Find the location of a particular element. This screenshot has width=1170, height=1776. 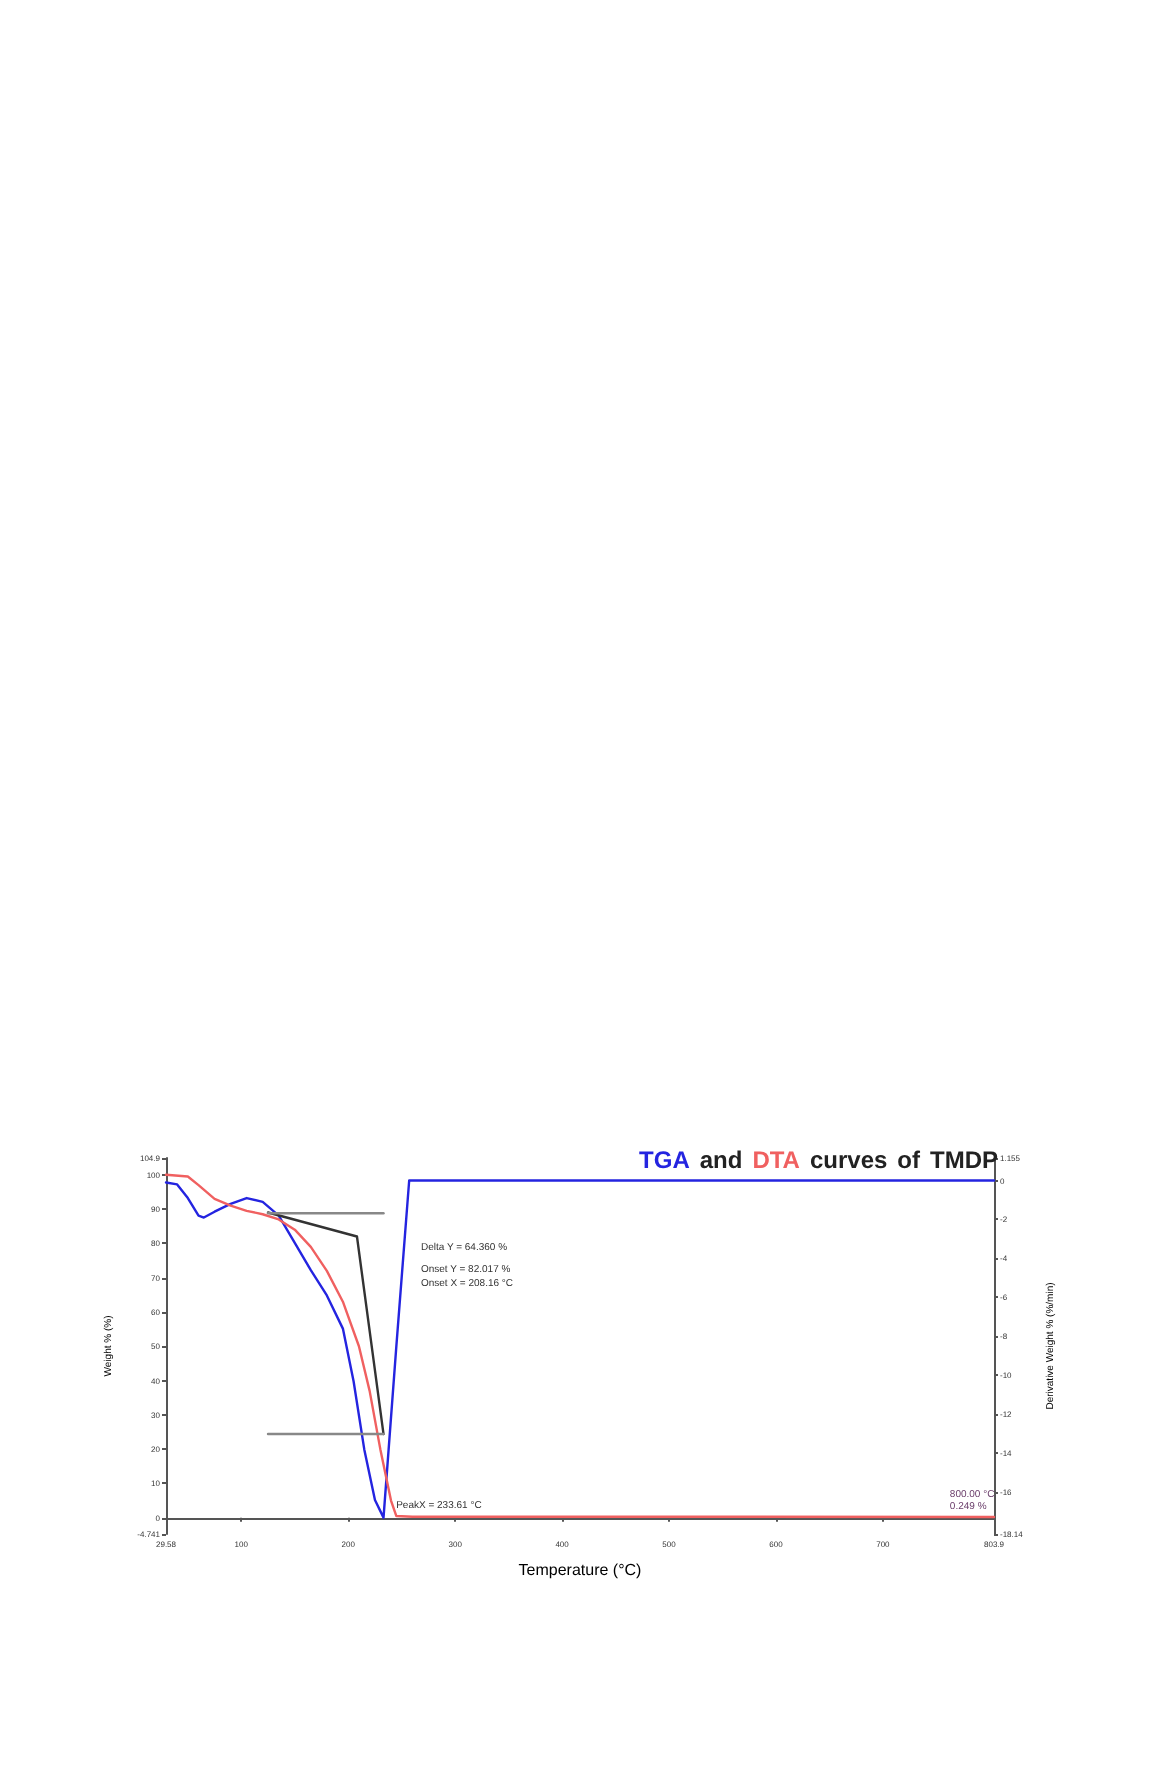

chart-title: TGA and DTA curves of TMDP is located at coordinates (819, 1160).